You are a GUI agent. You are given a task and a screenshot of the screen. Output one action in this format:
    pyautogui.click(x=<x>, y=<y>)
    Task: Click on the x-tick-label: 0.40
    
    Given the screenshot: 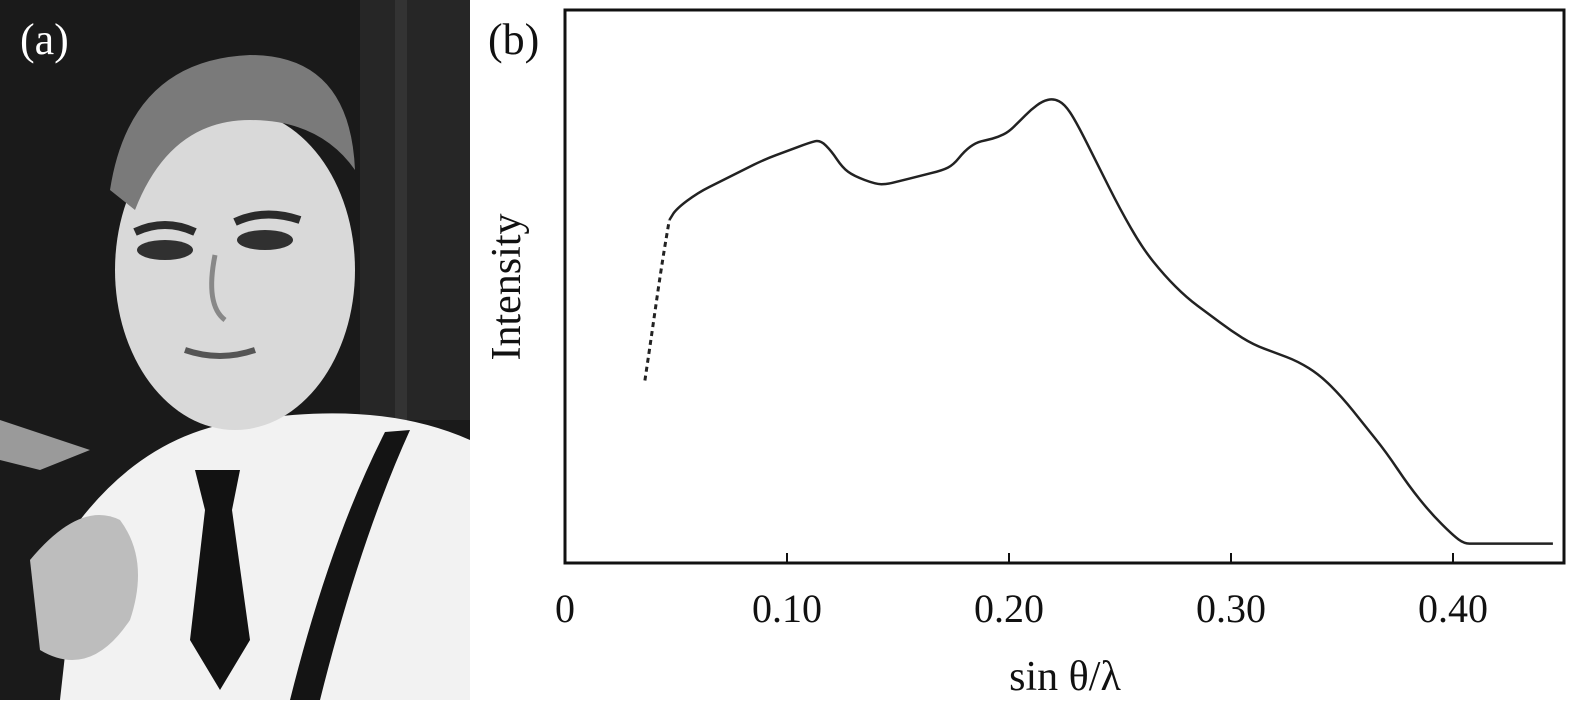 What is the action you would take?
    pyautogui.click(x=1453, y=608)
    